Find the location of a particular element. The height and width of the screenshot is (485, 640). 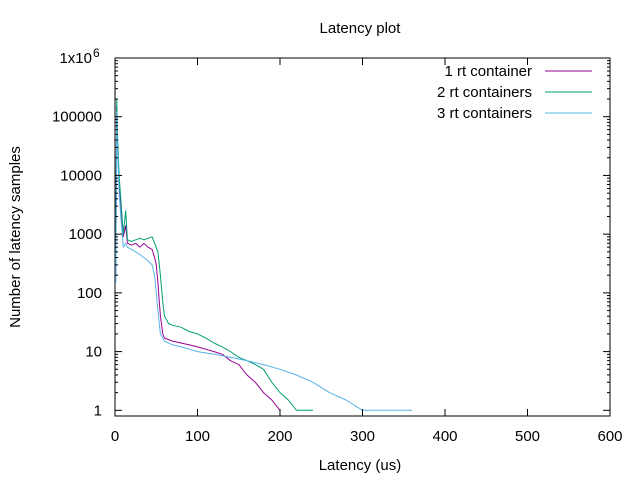

y-tick-label: 100000 is located at coordinates (77, 117).